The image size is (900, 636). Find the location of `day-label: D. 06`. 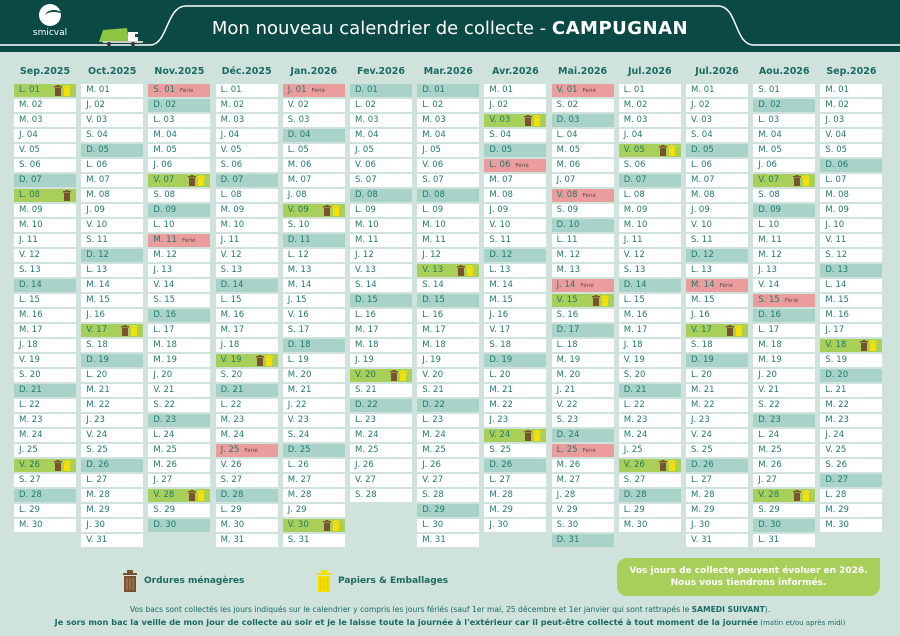

day-label: D. 06 is located at coordinates (837, 165).